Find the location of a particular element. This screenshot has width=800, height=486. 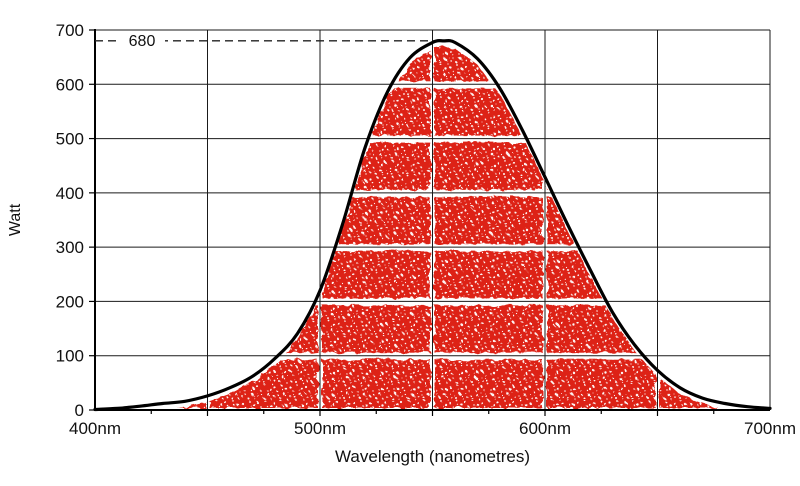

y-tick-label: 400 is located at coordinates (70, 193).